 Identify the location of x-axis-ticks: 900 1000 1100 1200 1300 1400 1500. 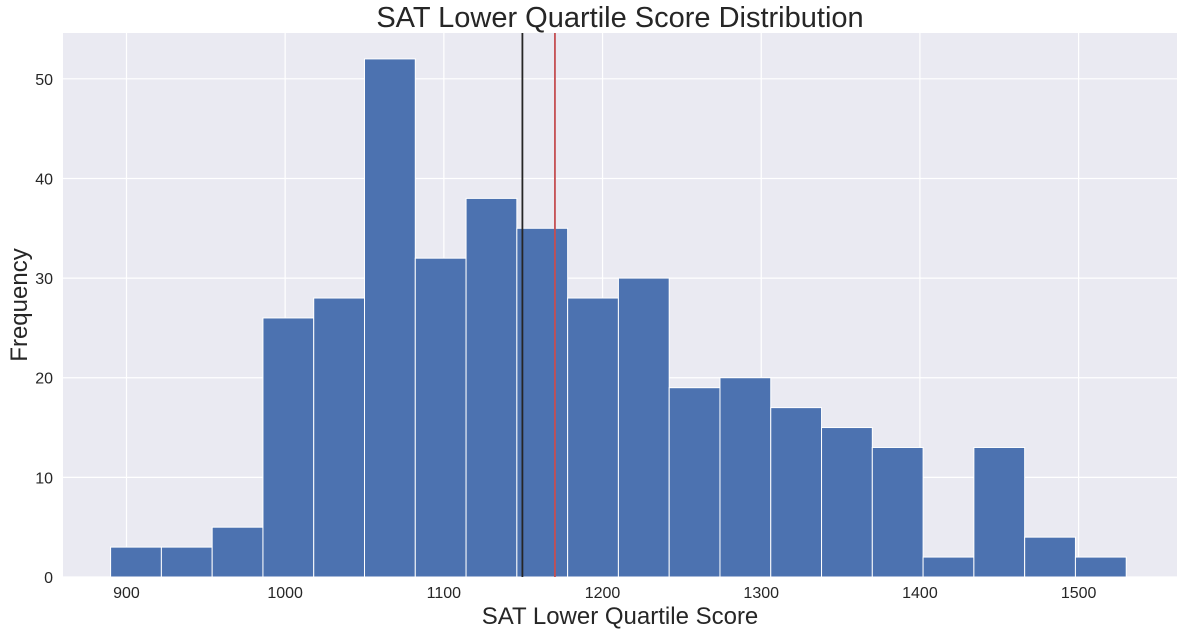
(604, 593).